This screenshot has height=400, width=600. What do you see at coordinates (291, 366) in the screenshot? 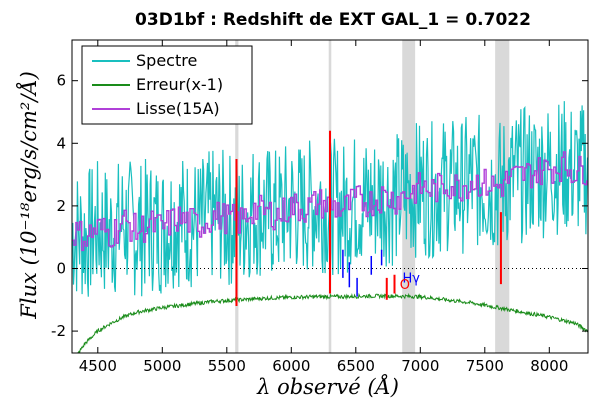
I see `x-tick-label: 6000` at bounding box center [291, 366].